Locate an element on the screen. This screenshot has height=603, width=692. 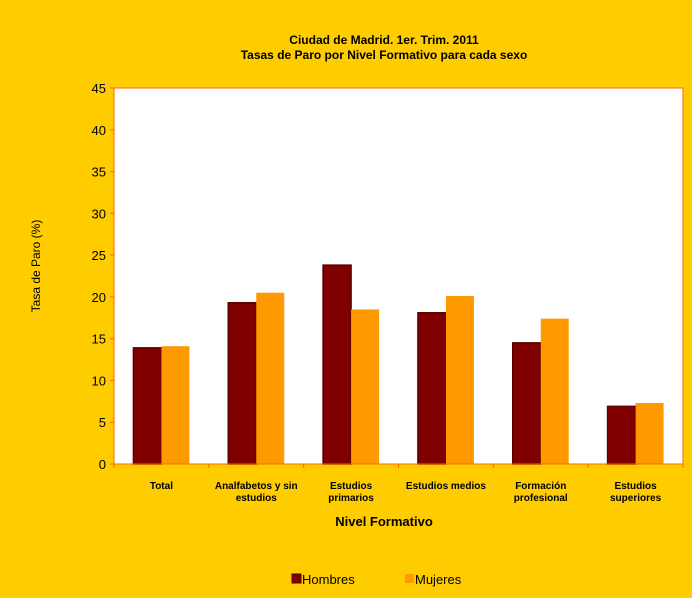
x-tick-label: profesional is located at coordinates (541, 498).